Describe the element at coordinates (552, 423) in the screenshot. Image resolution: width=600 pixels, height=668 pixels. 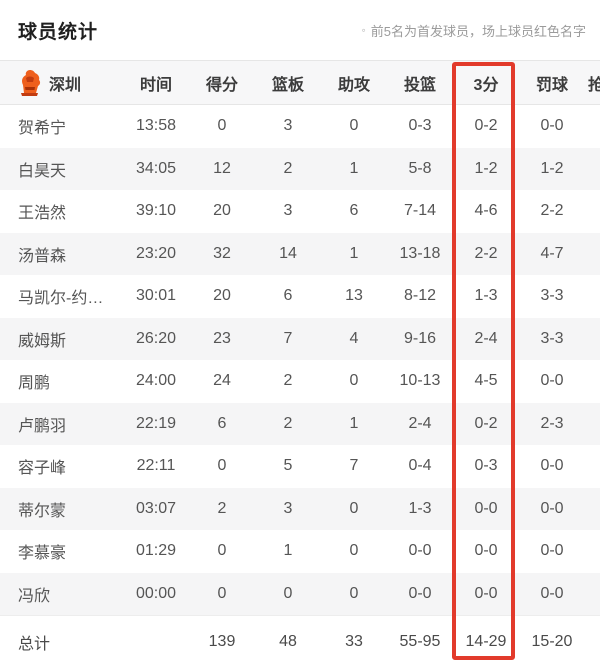
I see `stat-cell-ft: 2-3` at that location.